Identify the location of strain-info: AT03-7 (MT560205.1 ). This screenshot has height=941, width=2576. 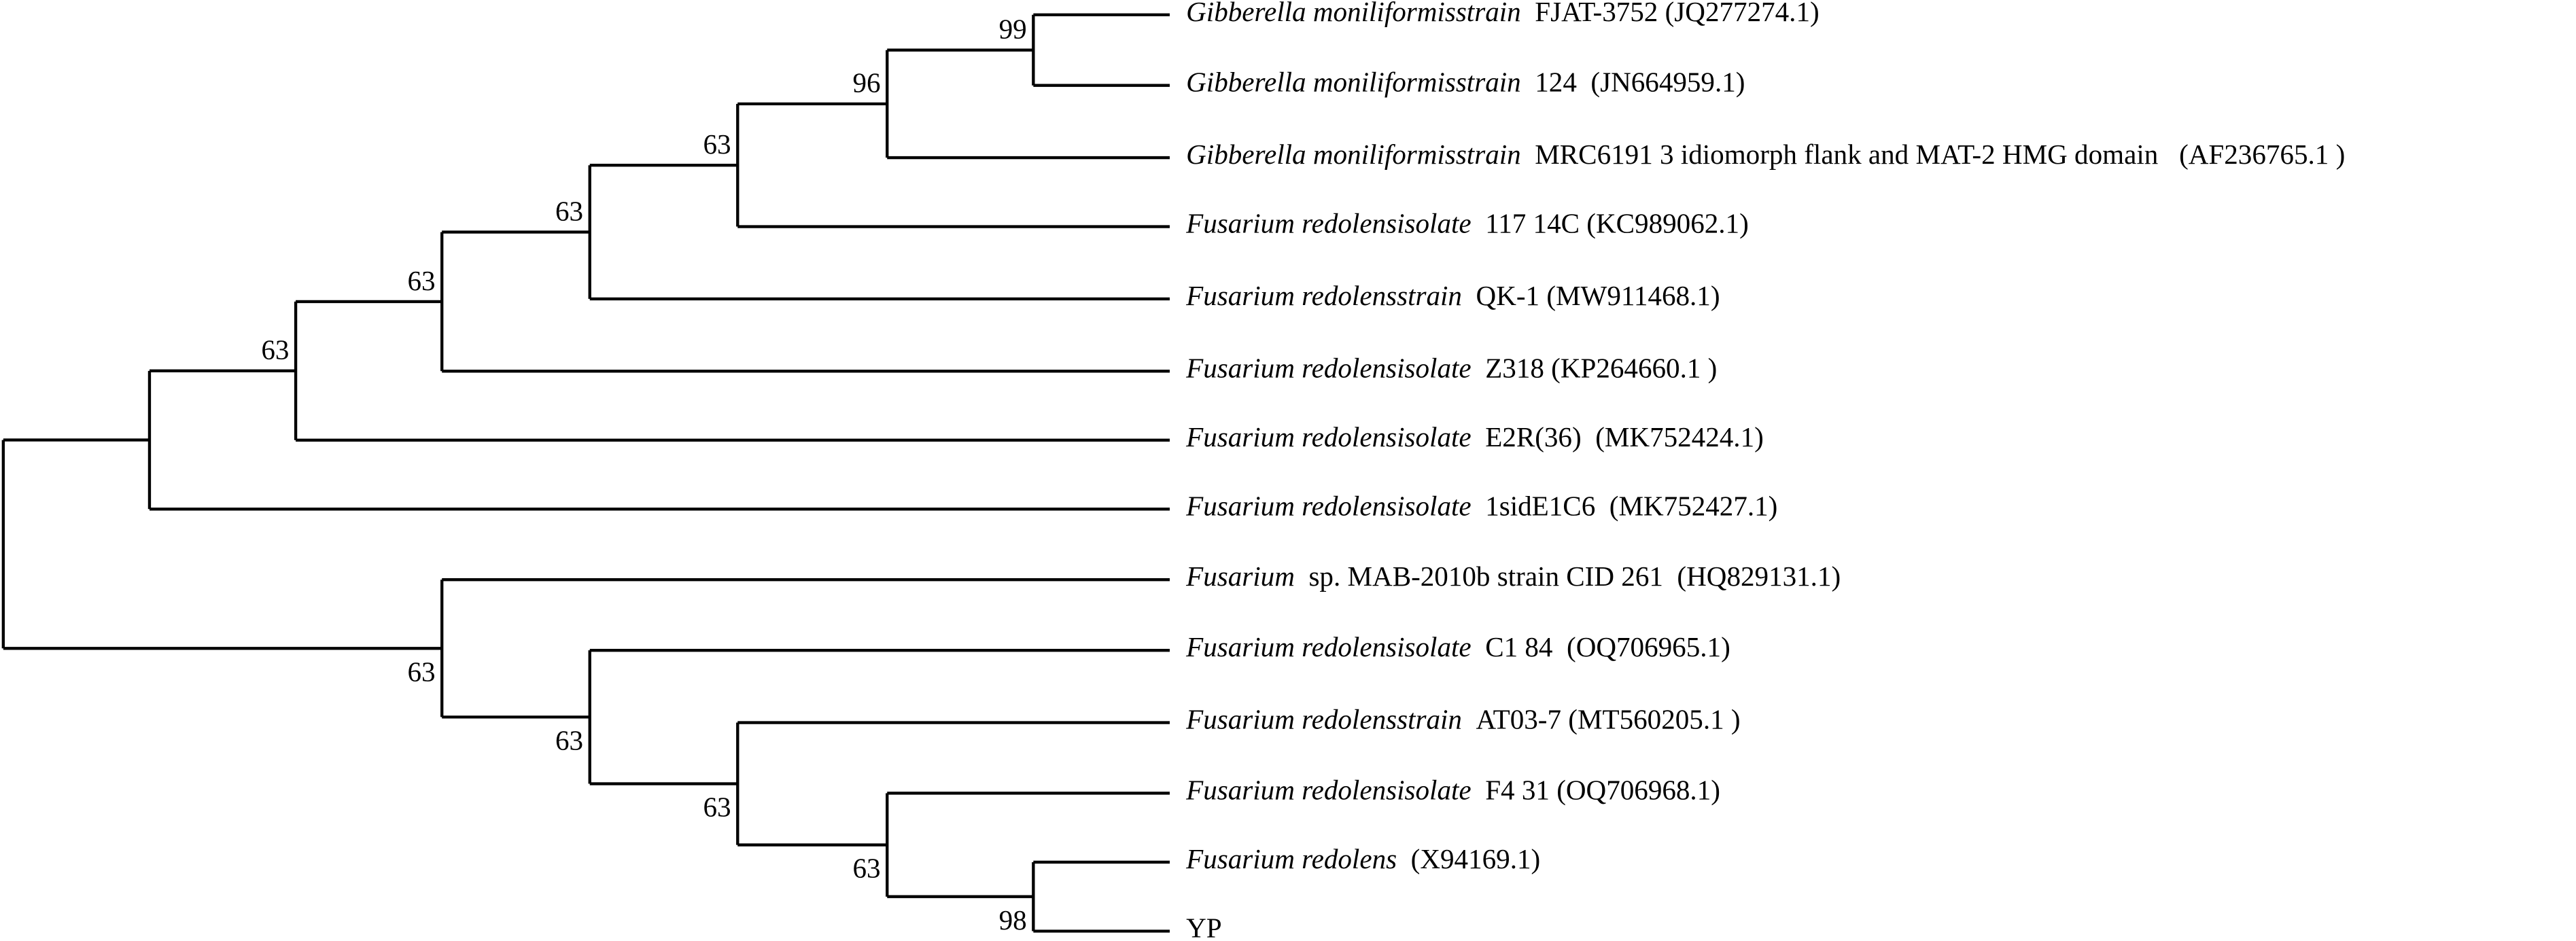
(1608, 720).